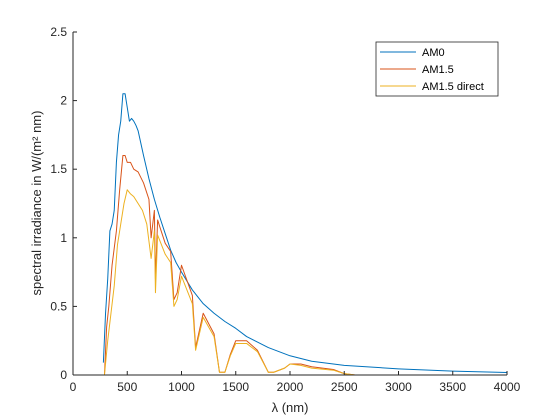 Image resolution: width=560 pixels, height=420 pixels. Describe the element at coordinates (181, 387) in the screenshot. I see `x-tick-label: 1000` at that location.